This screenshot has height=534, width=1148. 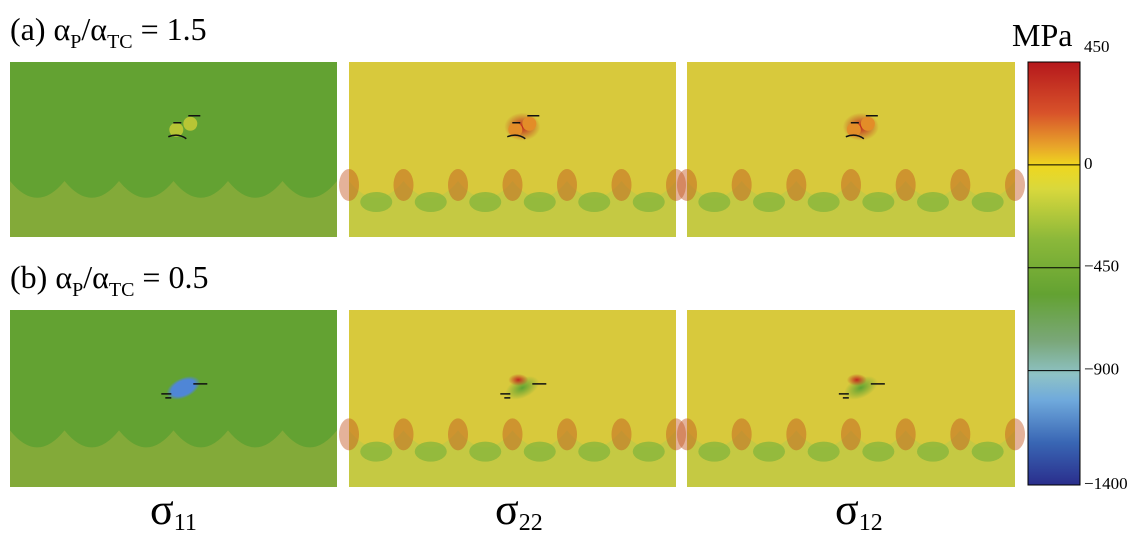 What do you see at coordinates (1054, 273) in the screenshot?
I see `colorbar` at bounding box center [1054, 273].